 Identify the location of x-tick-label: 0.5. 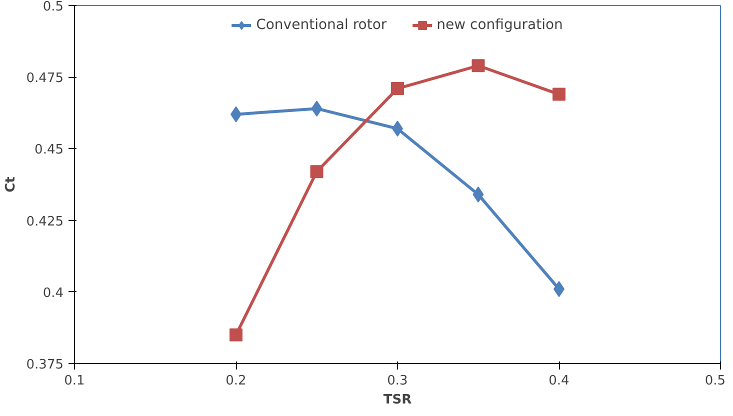
(715, 381).